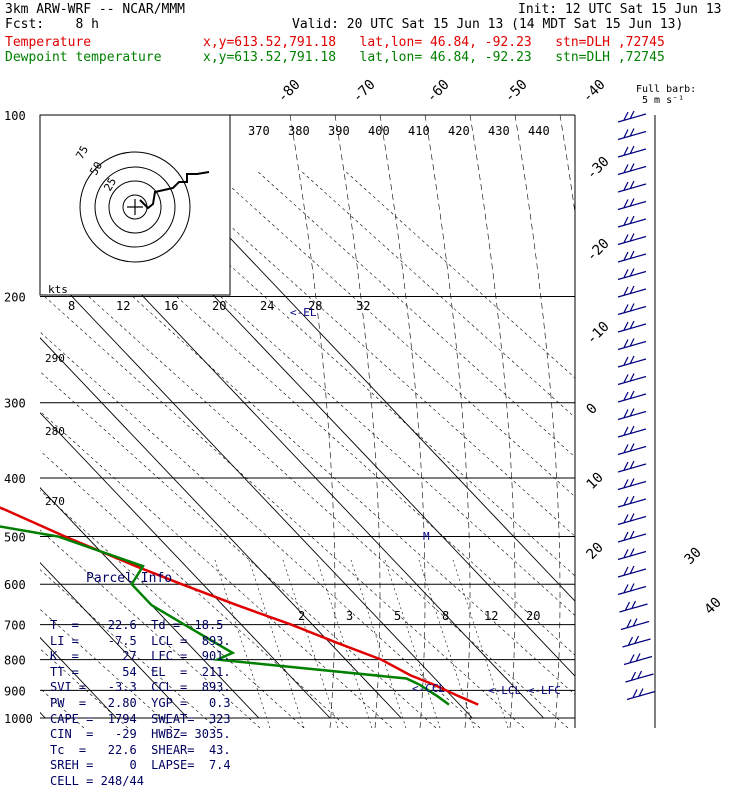  Describe the element at coordinates (71, 306) in the screenshot. I see `mixing-ratio-label: 8` at that location.